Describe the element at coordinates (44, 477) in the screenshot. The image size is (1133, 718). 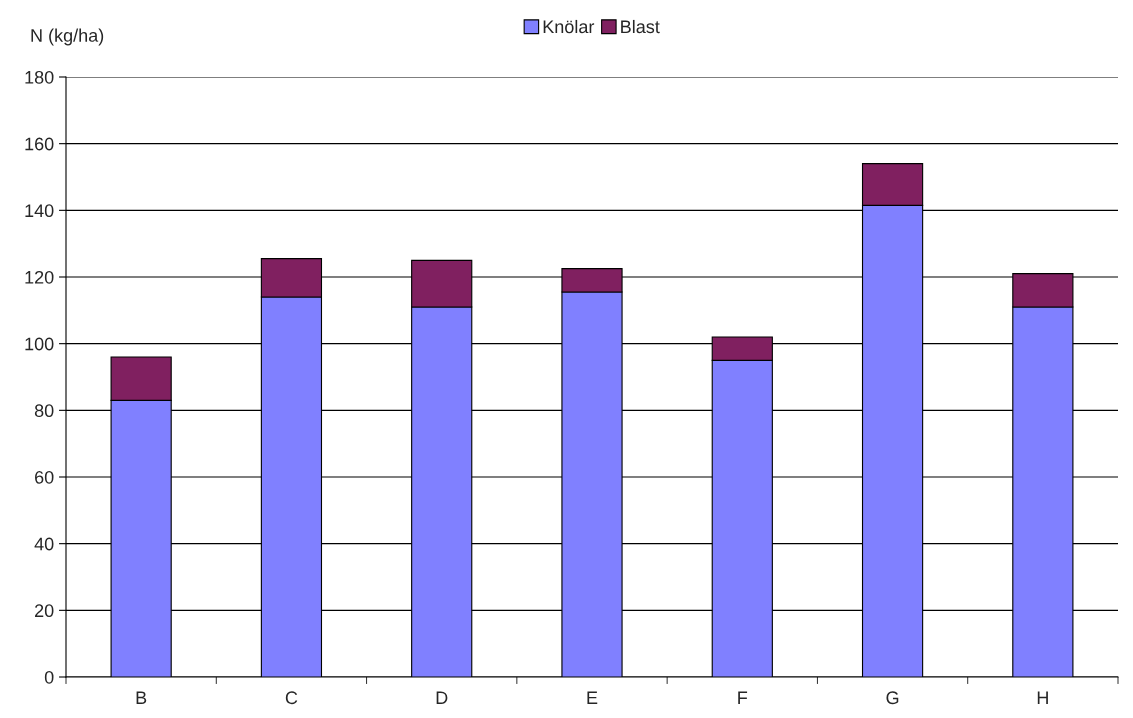
I see `y-tick-label: 60` at that location.